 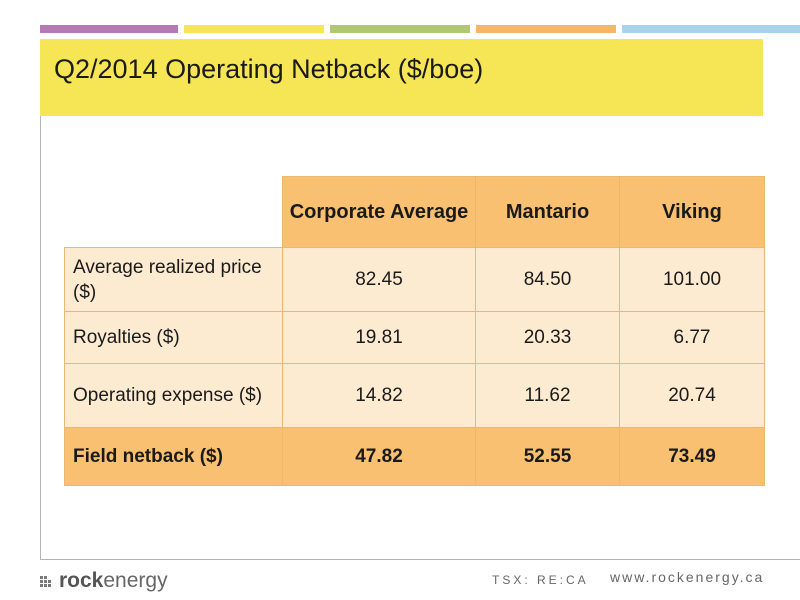 What do you see at coordinates (173, 337) in the screenshot?
I see `row-label-royalties: Royalties ($)` at bounding box center [173, 337].